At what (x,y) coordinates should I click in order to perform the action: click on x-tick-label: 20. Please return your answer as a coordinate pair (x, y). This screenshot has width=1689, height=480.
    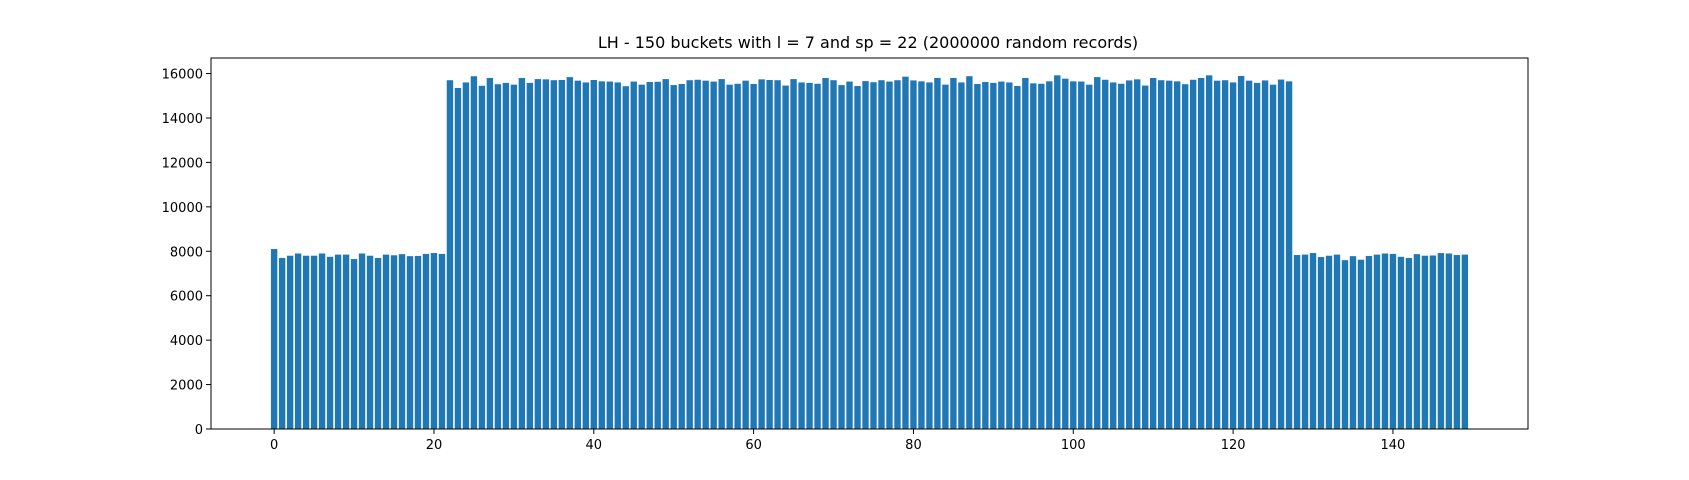
    Looking at the image, I should click on (434, 445).